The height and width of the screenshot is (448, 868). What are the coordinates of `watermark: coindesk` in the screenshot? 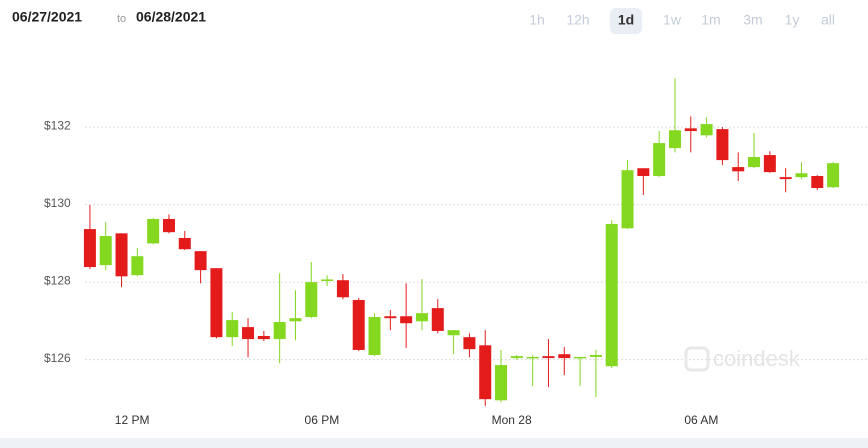 It's located at (742, 359).